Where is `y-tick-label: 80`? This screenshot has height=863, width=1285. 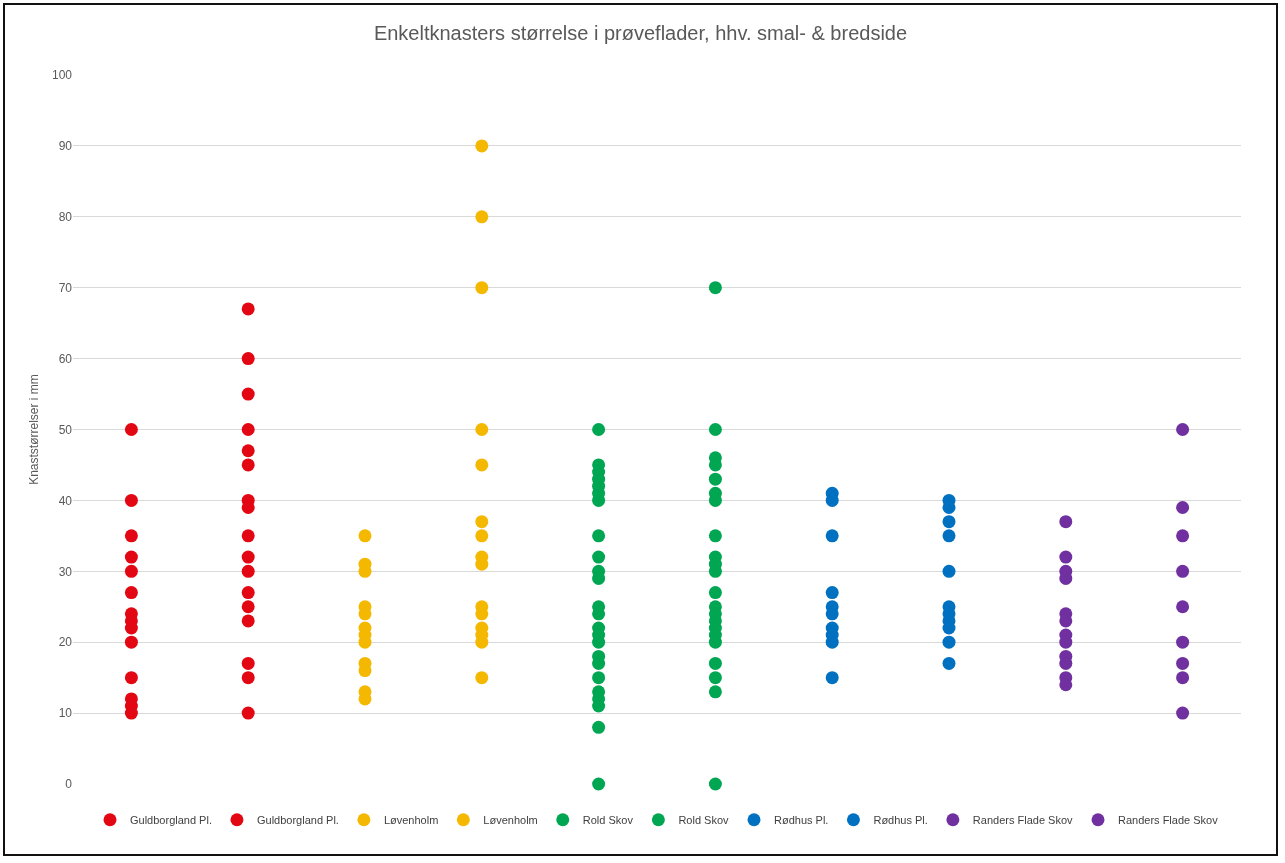
y-tick-label: 80 is located at coordinates (65, 217).